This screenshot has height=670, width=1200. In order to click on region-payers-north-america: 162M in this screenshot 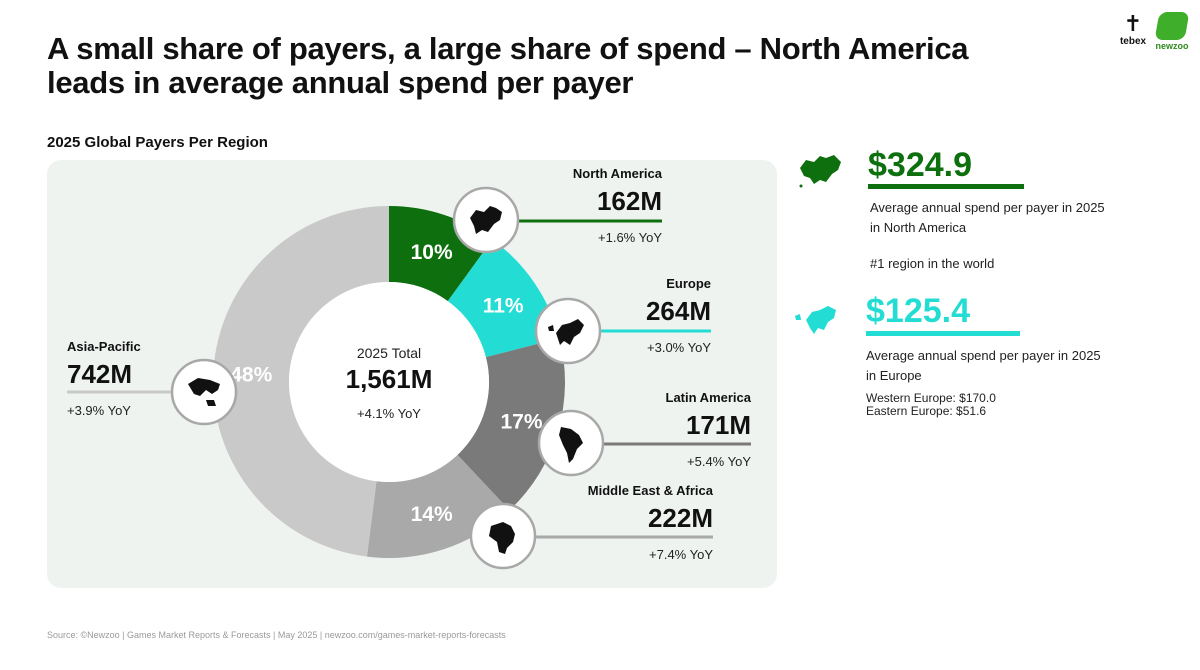, I will do `click(629, 201)`.